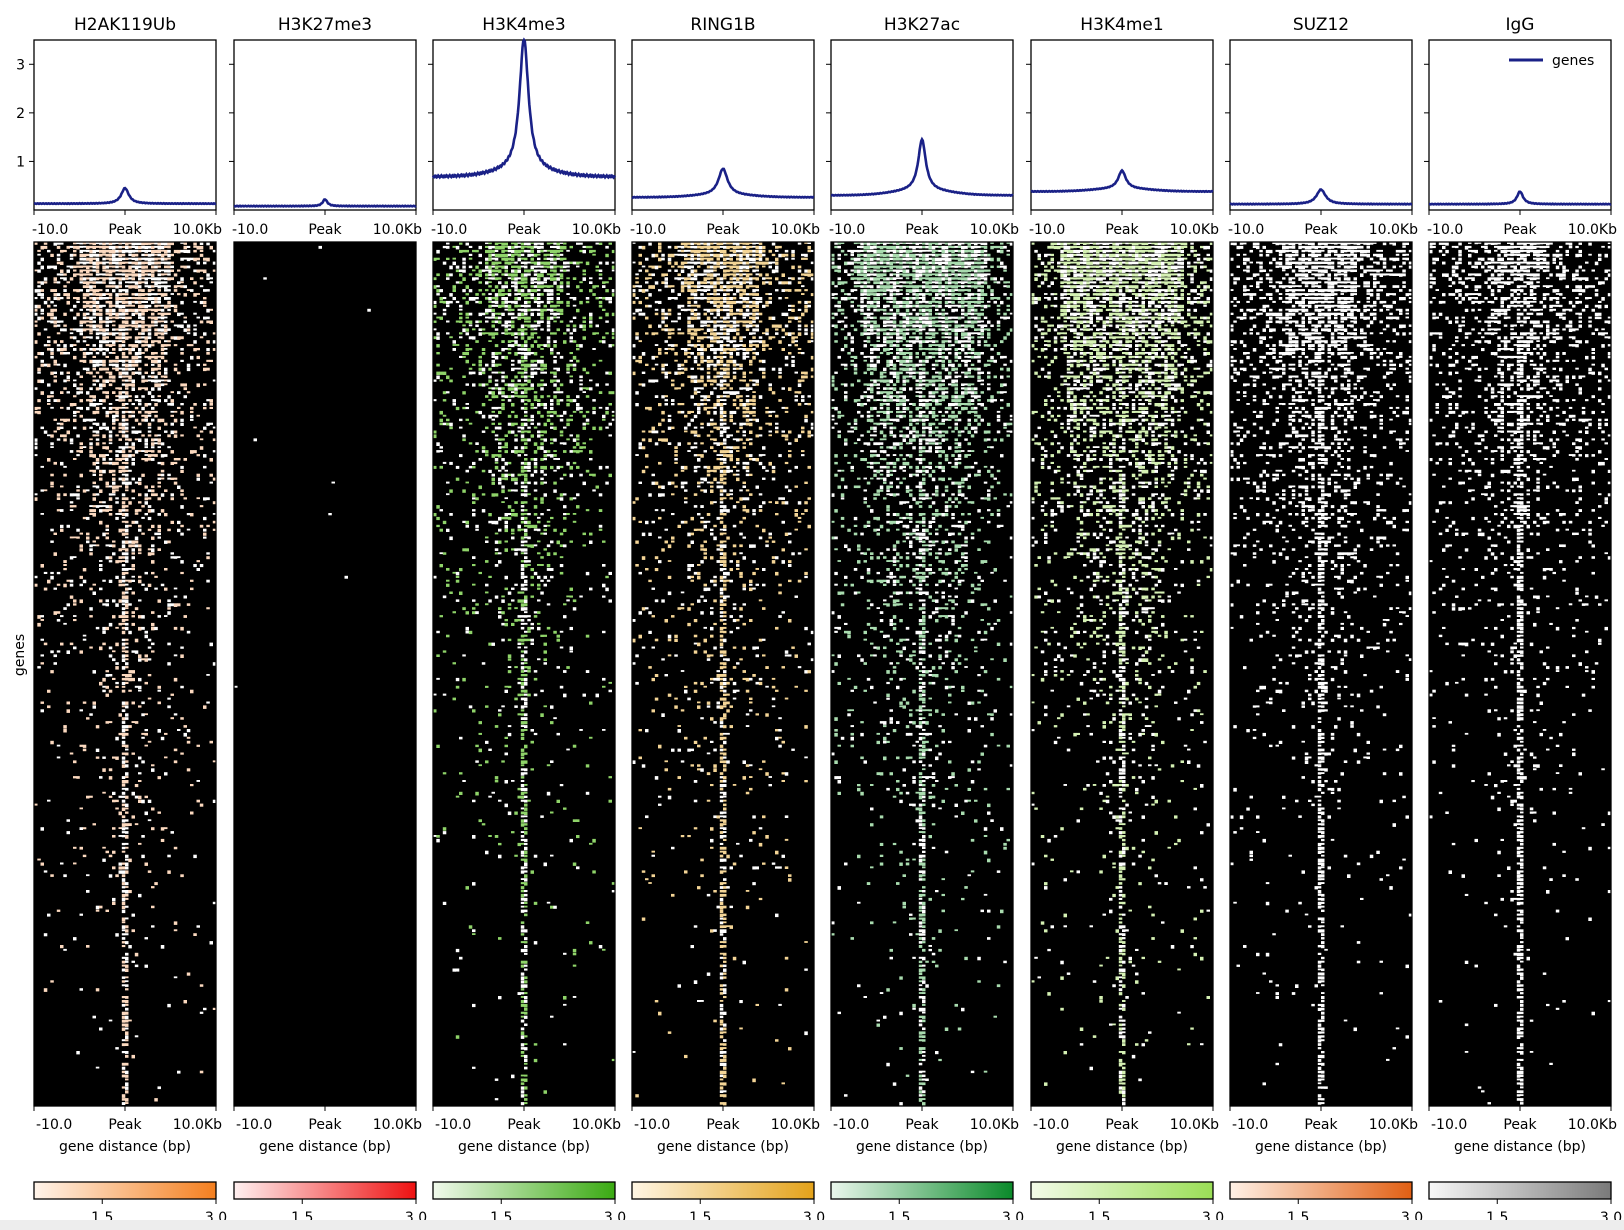 The width and height of the screenshot is (1624, 1230). What do you see at coordinates (325, 25) in the screenshot?
I see `panel-title: H3K27me3` at bounding box center [325, 25].